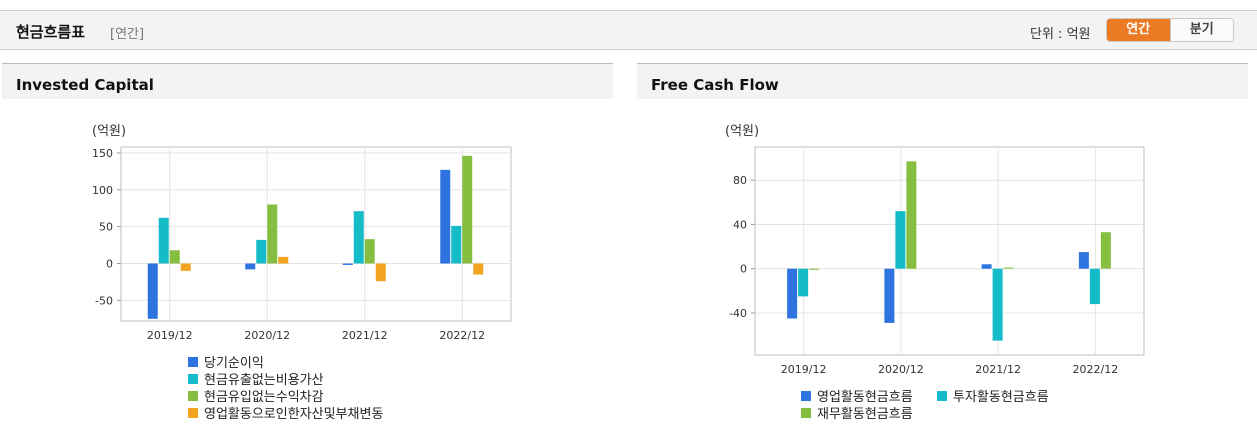  Describe the element at coordinates (1001, 397) in the screenshot. I see `legend-label: 투자활동현금흐름` at that location.